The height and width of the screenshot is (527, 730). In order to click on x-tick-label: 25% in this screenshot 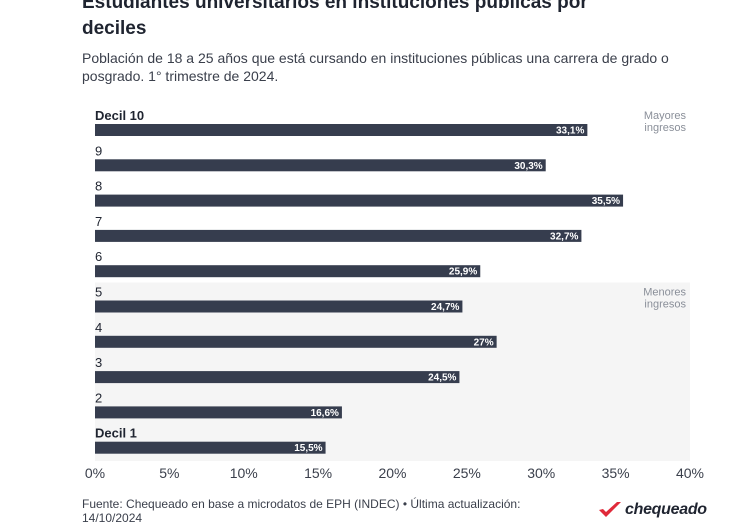, I will do `click(467, 473)`.